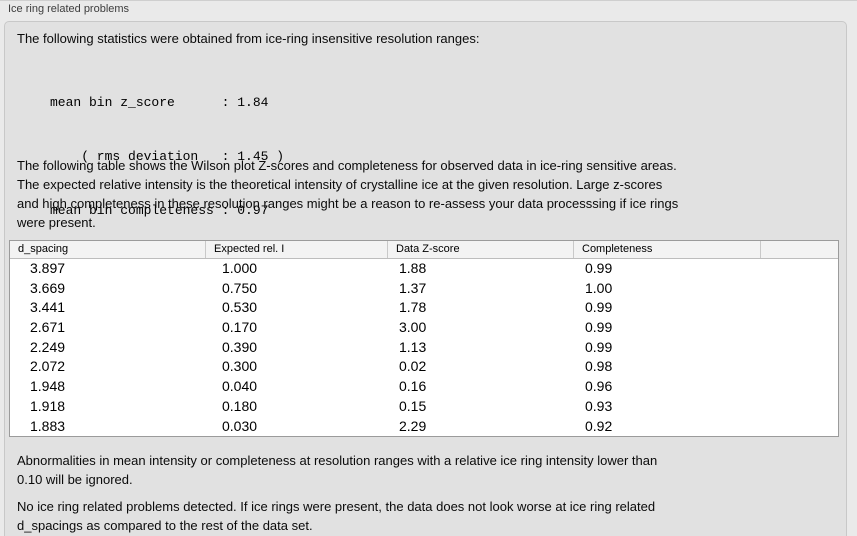 This screenshot has width=857, height=536. I want to click on column-header-completeness: Completeness, so click(666, 249).